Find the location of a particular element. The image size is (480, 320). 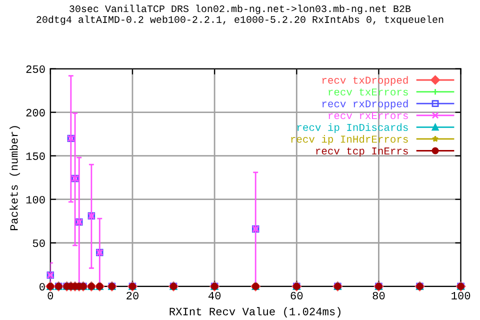

x-axis-title: RXInt Recv Value (1.024ms) is located at coordinates (255, 312).